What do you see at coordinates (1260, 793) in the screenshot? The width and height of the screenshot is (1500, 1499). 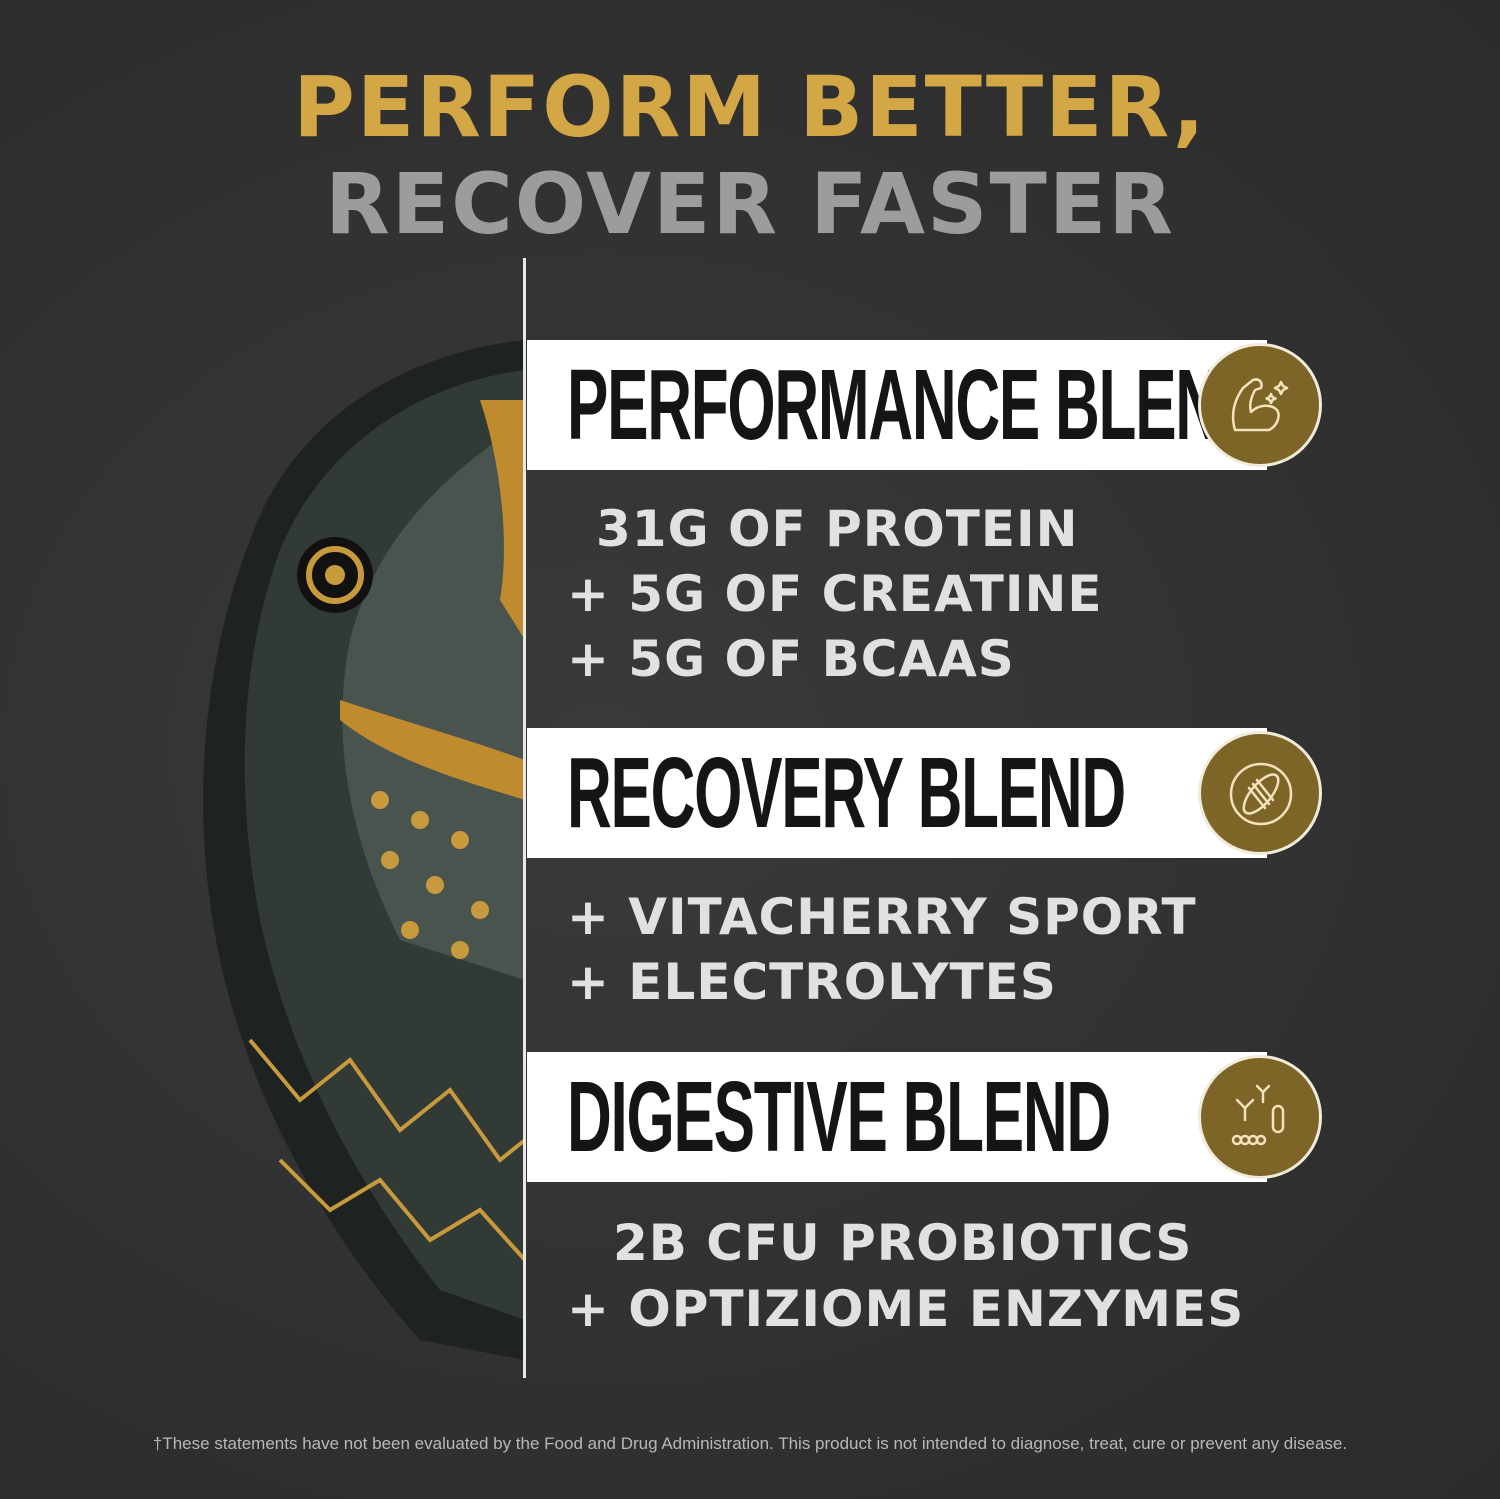 I see `muscle-recovery-icon` at bounding box center [1260, 793].